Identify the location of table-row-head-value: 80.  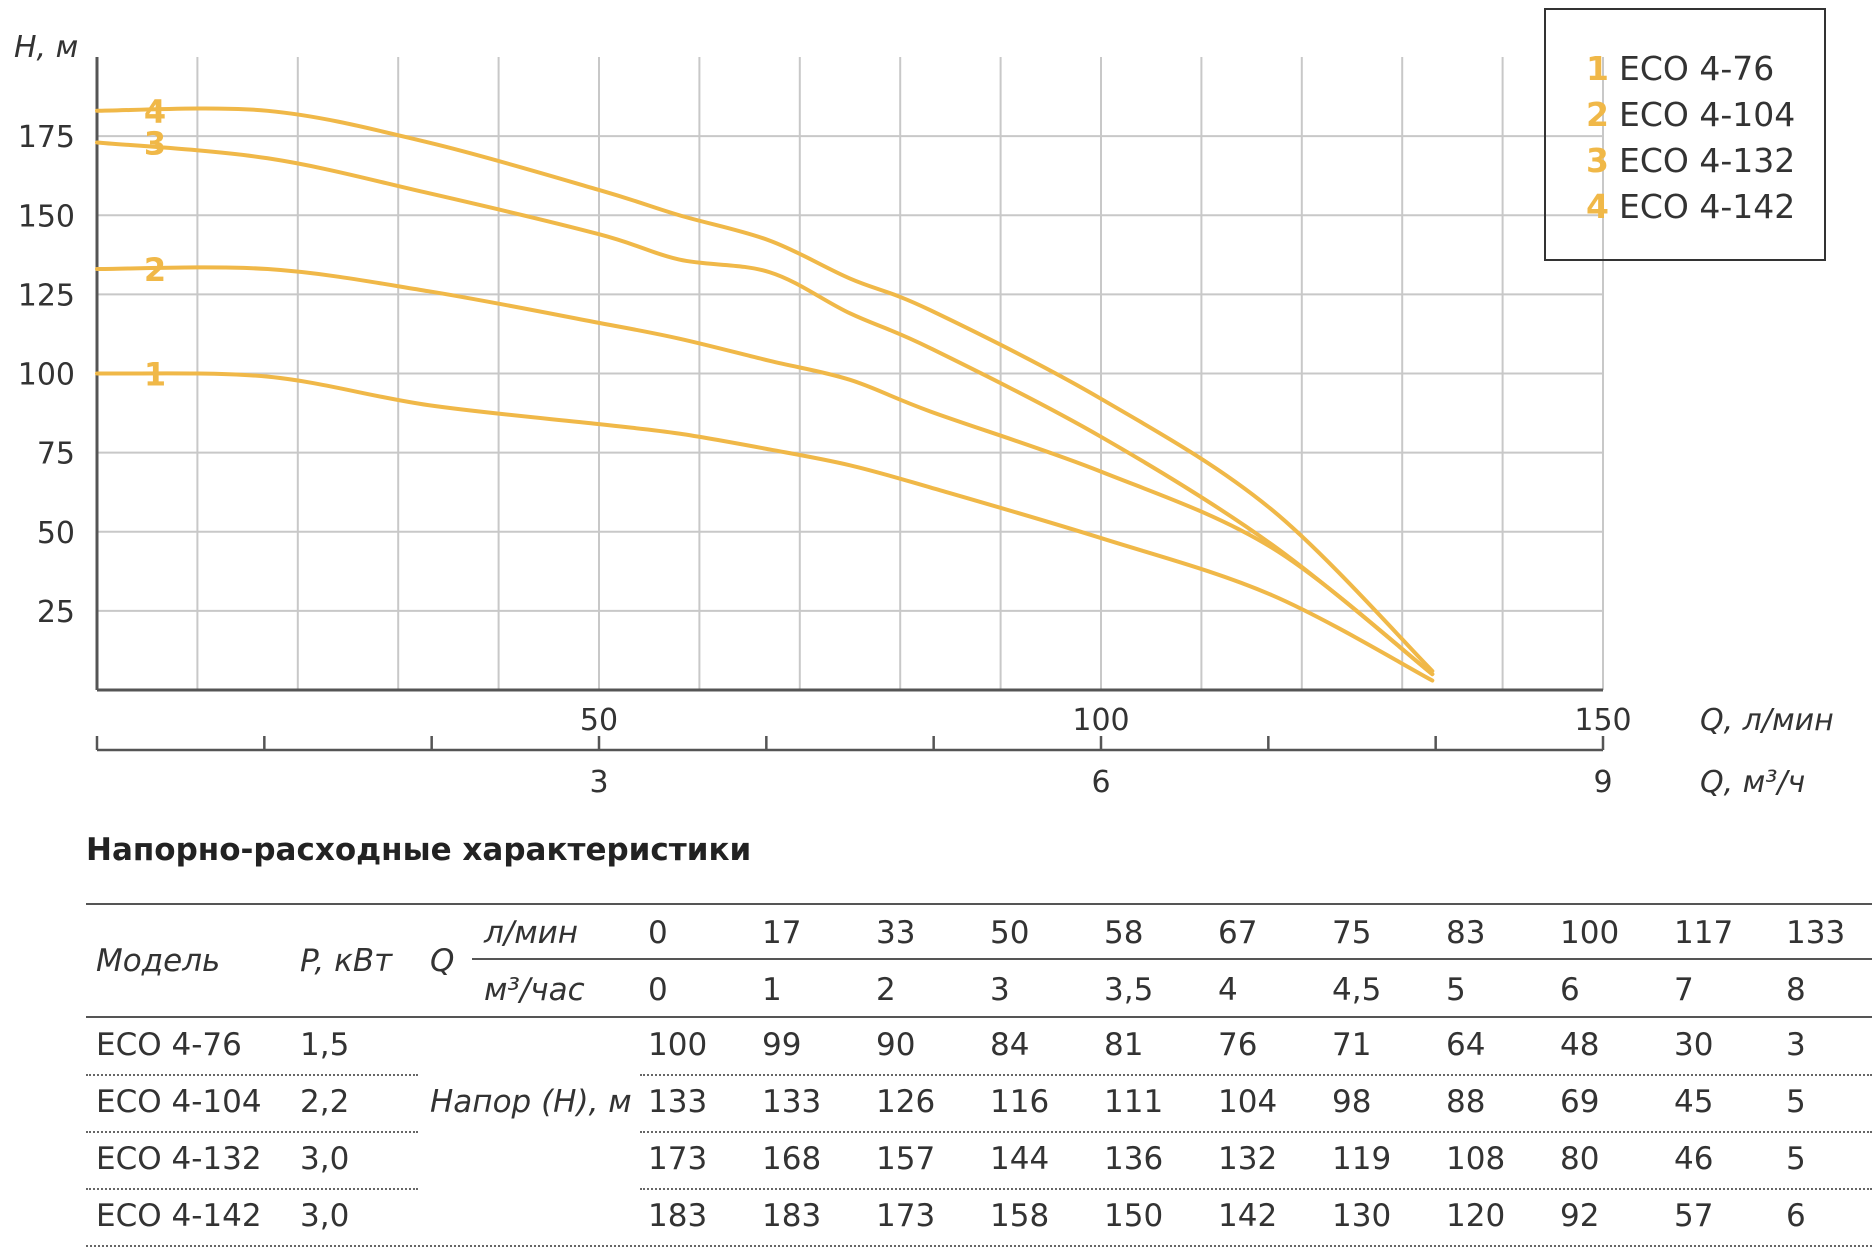
(1580, 1159).